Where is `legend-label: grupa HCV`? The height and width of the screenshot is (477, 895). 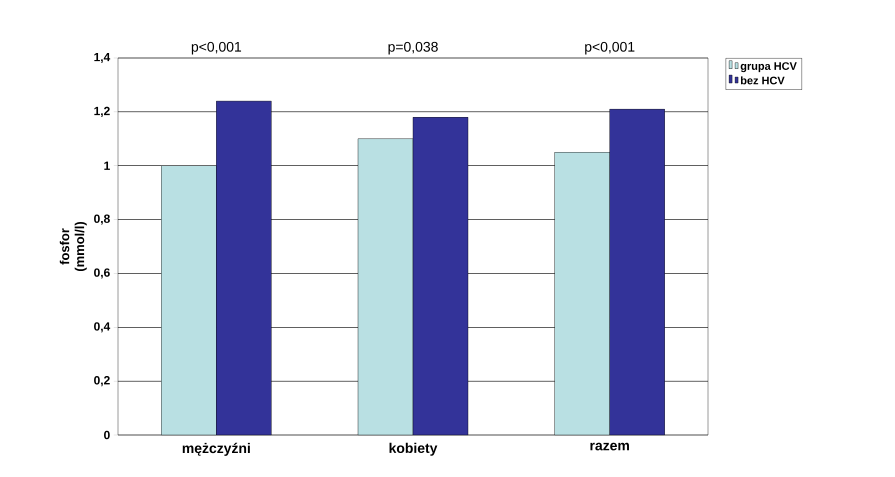
legend-label: grupa HCV is located at coordinates (768, 67).